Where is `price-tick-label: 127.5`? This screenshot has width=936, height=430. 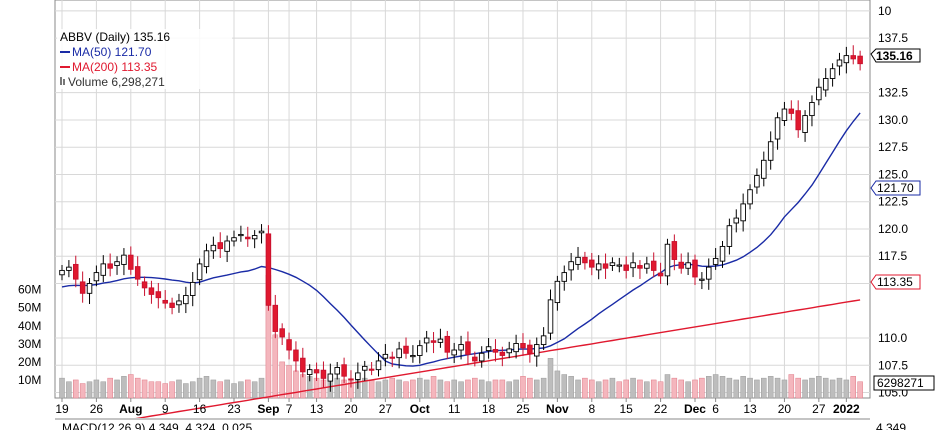 price-tick-label: 127.5 is located at coordinates (893, 147).